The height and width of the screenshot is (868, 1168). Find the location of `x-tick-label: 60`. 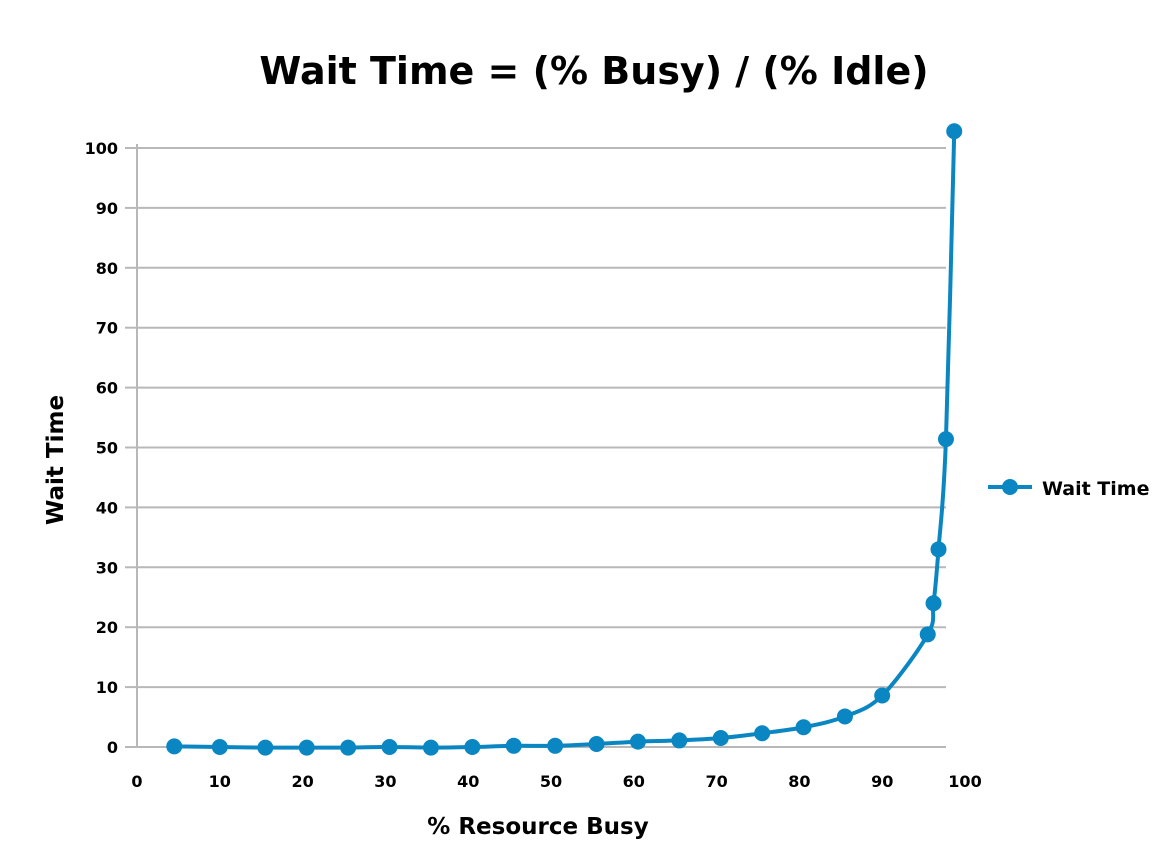

x-tick-label: 60 is located at coordinates (634, 781).